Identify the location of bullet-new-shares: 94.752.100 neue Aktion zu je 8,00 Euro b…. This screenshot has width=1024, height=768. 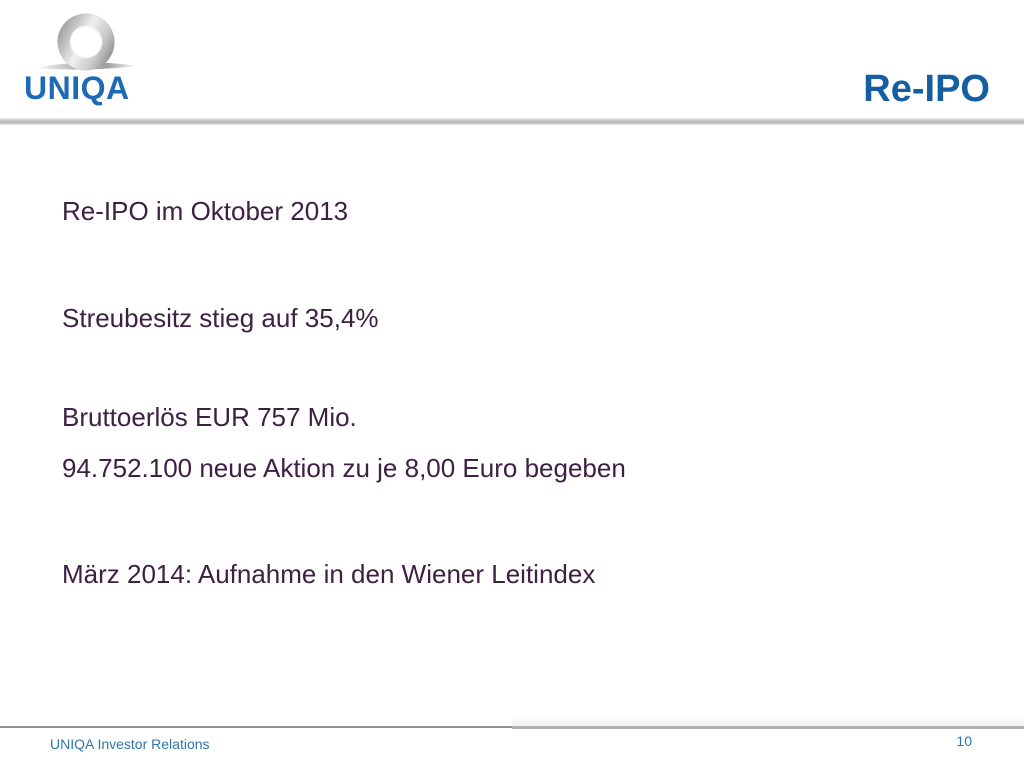
(344, 468).